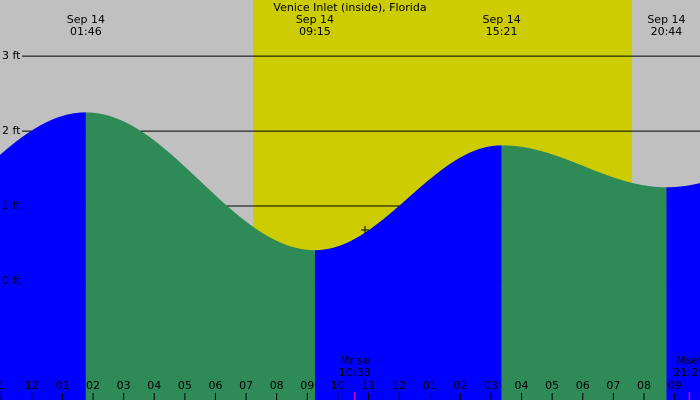  What do you see at coordinates (355, 372) in the screenshot?
I see `moon-time: 10:33` at bounding box center [355, 372].